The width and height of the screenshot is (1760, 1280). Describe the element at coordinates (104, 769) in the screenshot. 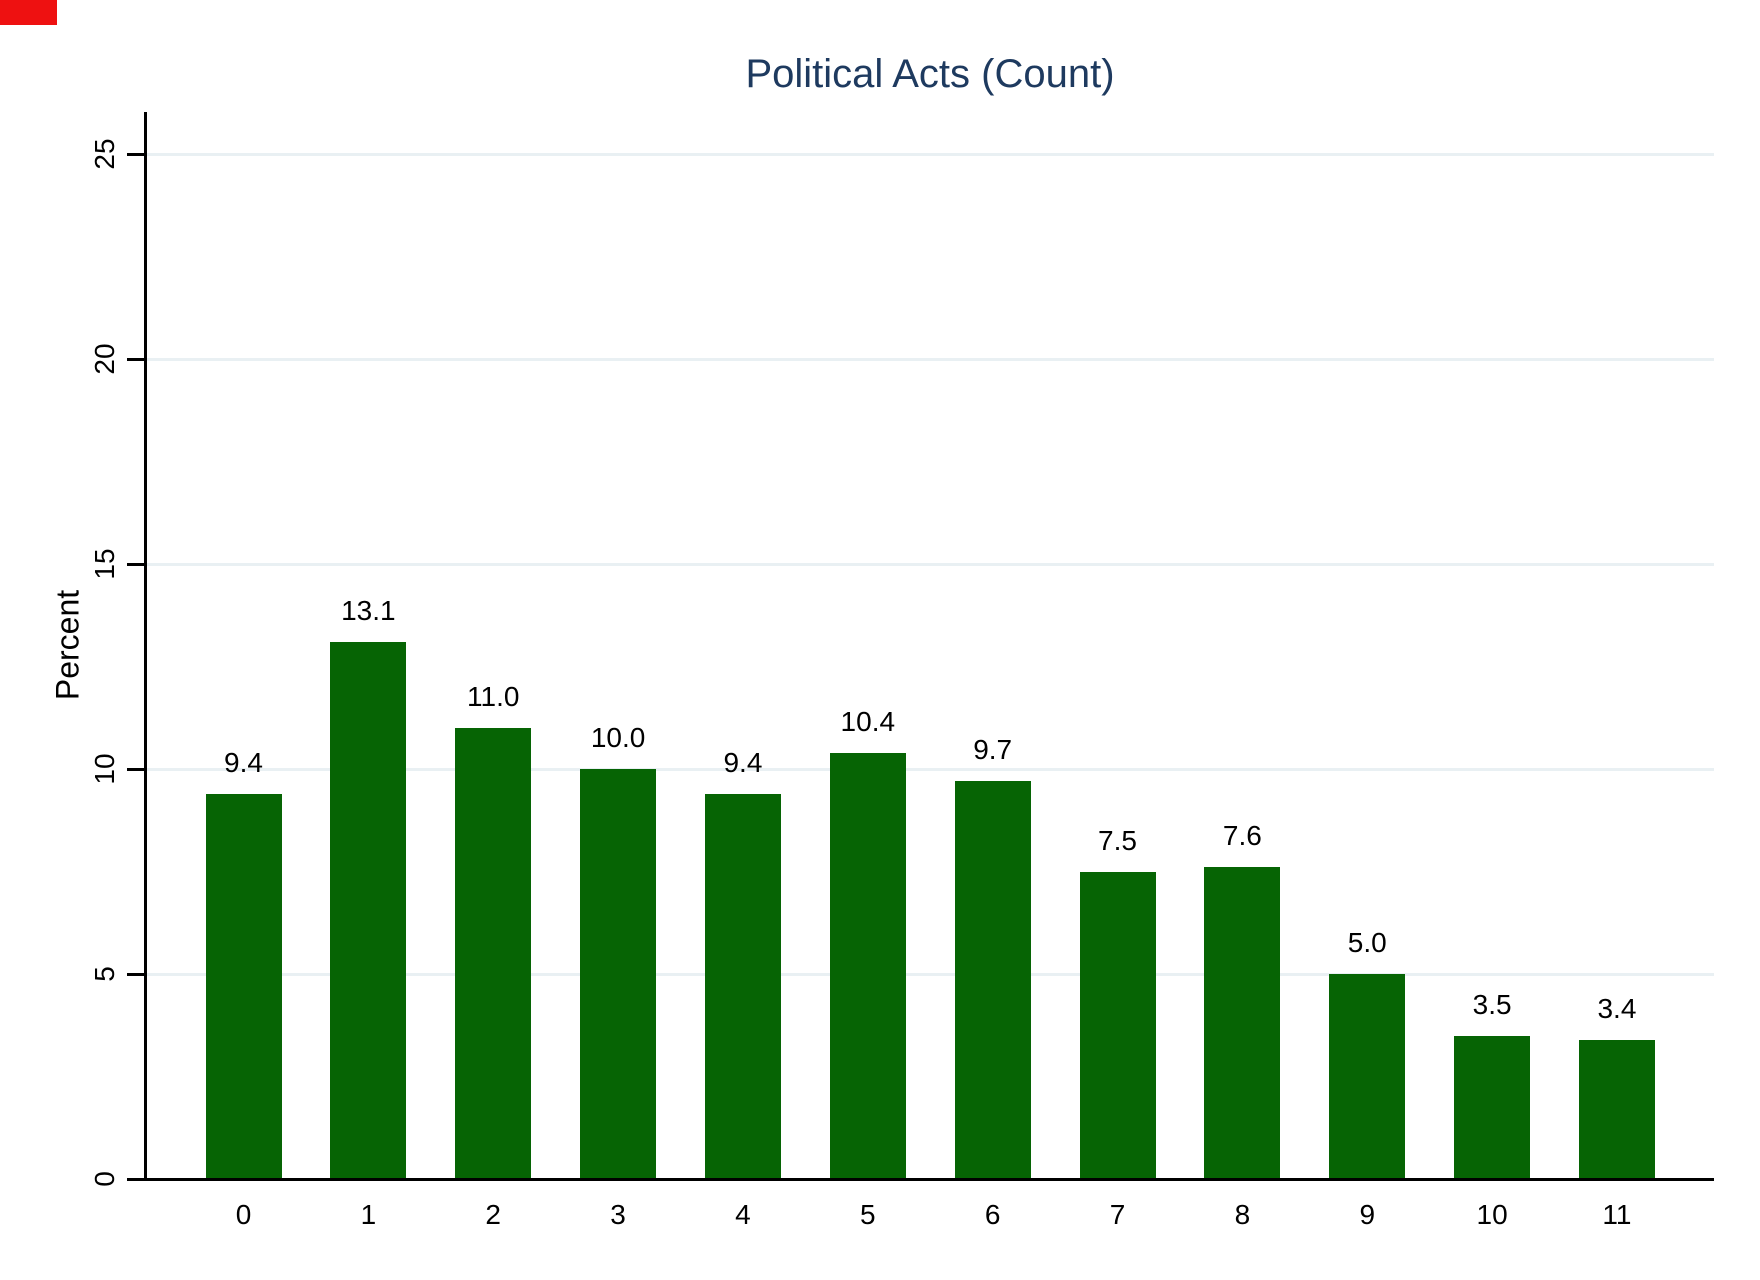

I see `y-tick-label-10: 10` at that location.